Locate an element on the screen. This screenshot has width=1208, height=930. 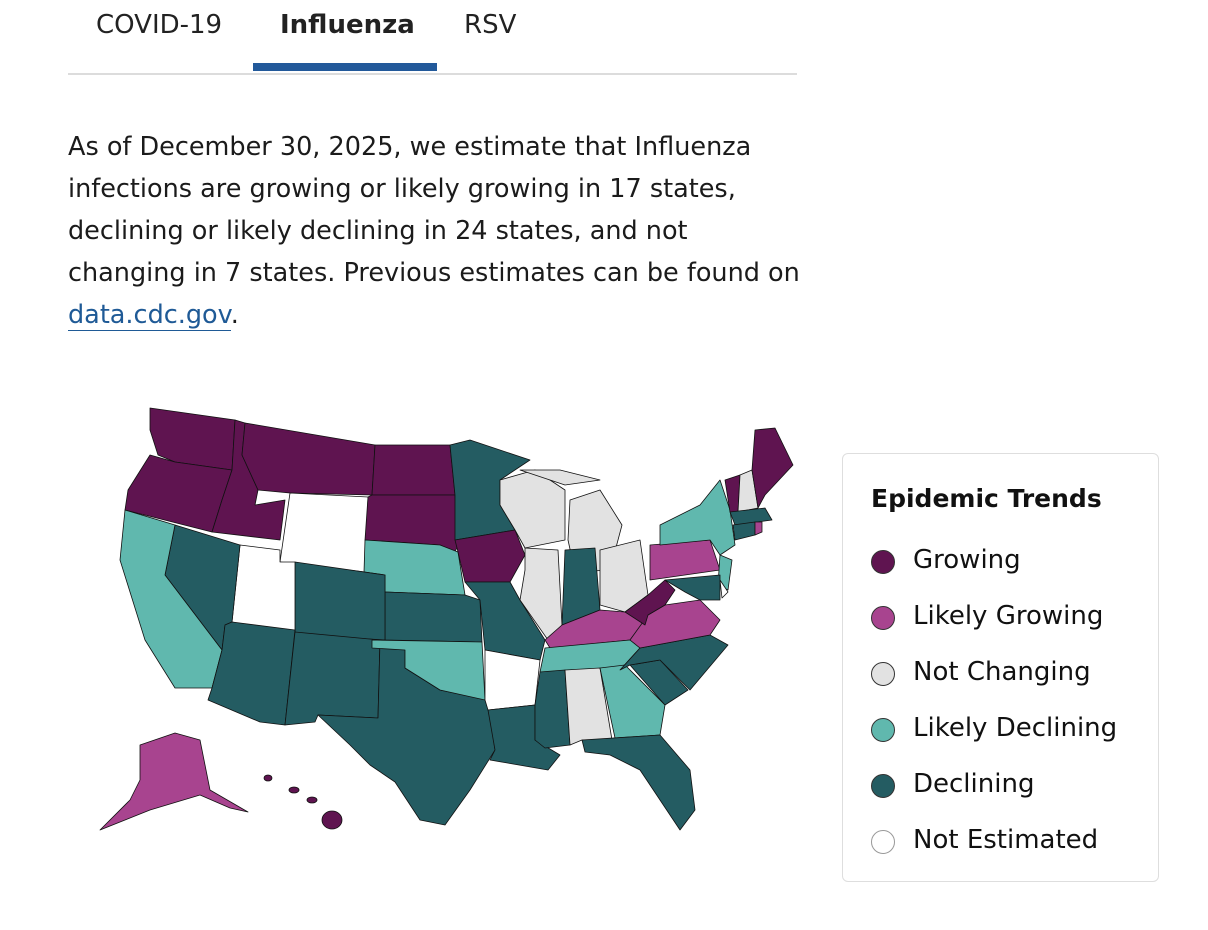
summary-end: . is located at coordinates (234, 315).